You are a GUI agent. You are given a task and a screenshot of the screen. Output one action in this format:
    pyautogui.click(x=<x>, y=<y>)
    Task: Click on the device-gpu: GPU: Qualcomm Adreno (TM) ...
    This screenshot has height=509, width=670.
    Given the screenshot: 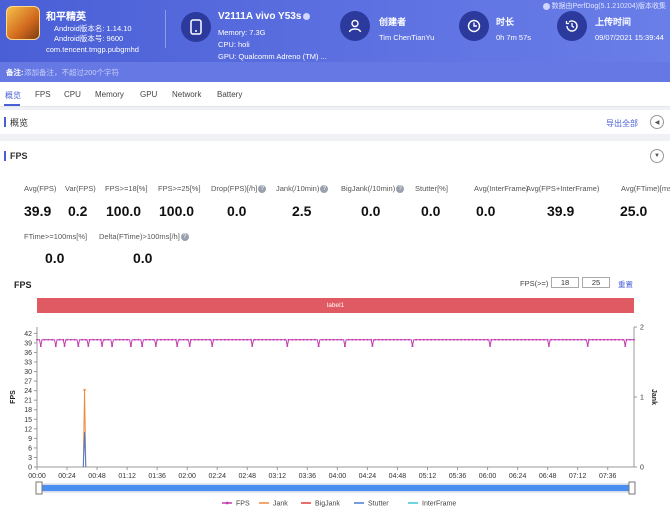 What is the action you would take?
    pyautogui.click(x=272, y=56)
    